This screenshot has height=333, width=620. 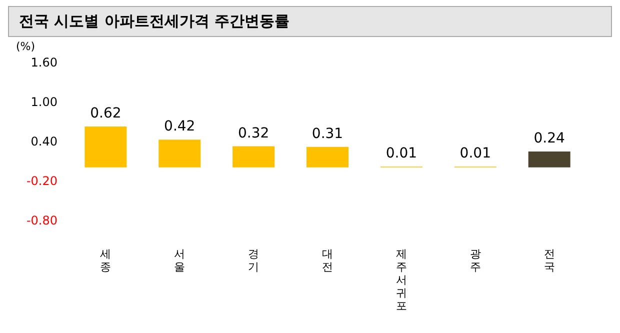 What do you see at coordinates (180, 261) in the screenshot?
I see `x-tick-label: 서울` at bounding box center [180, 261].